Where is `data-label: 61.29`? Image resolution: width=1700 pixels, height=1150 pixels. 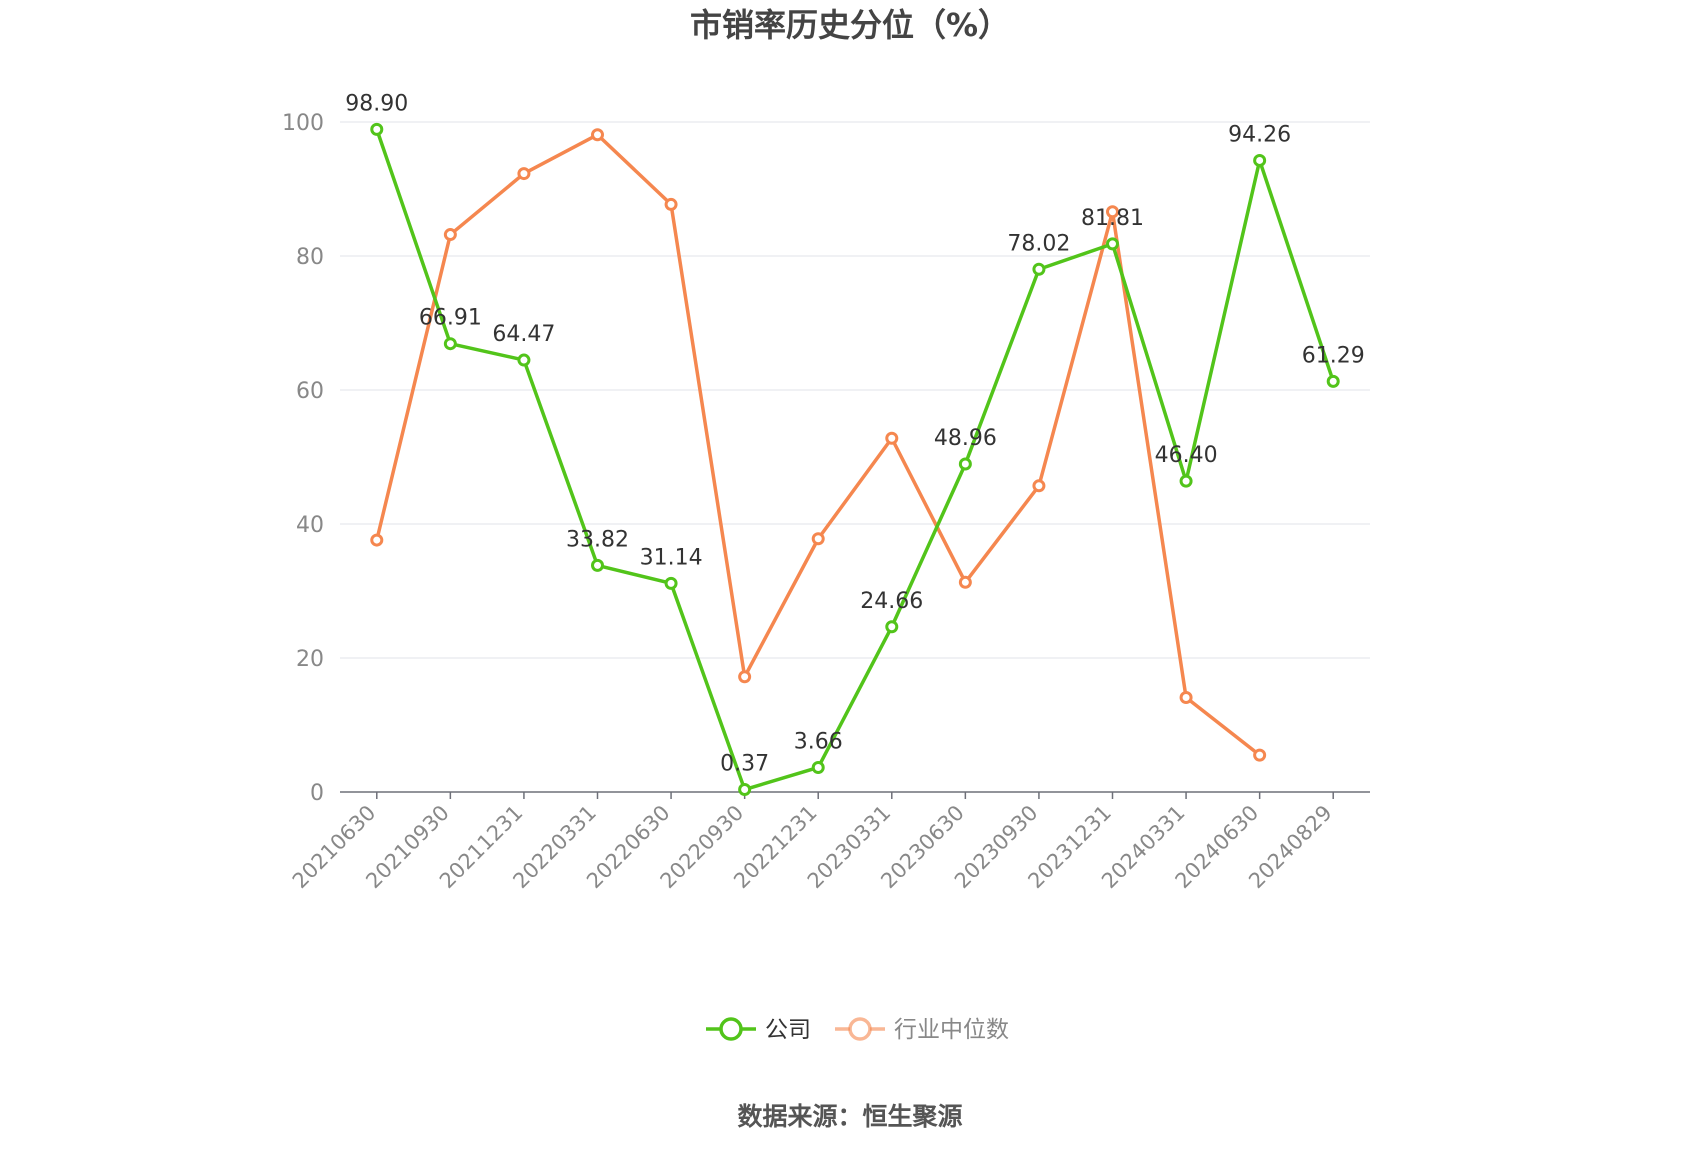 data-label: 61.29 is located at coordinates (1333, 355).